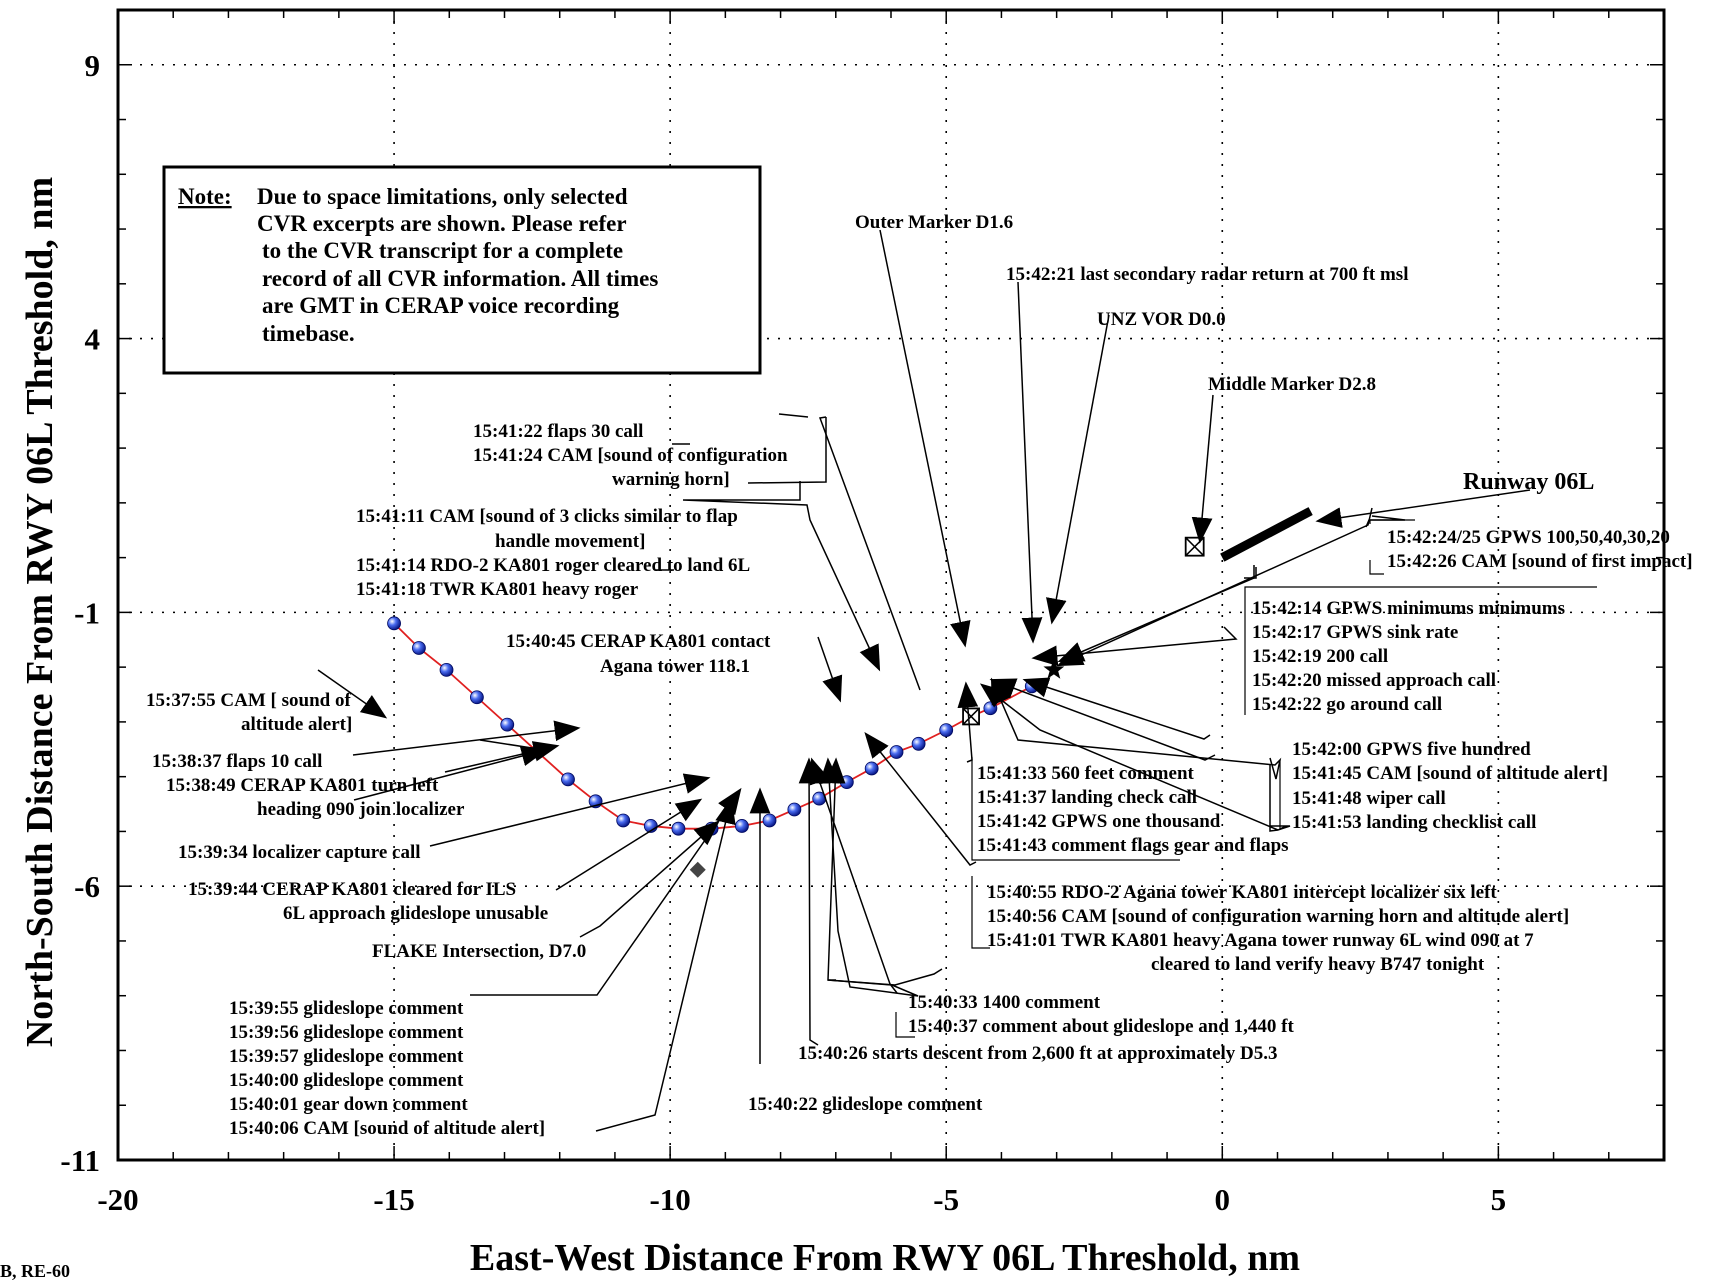 The image size is (1733, 1281). I want to click on minimums-line: 15:42:19 200 call, so click(1320, 656).